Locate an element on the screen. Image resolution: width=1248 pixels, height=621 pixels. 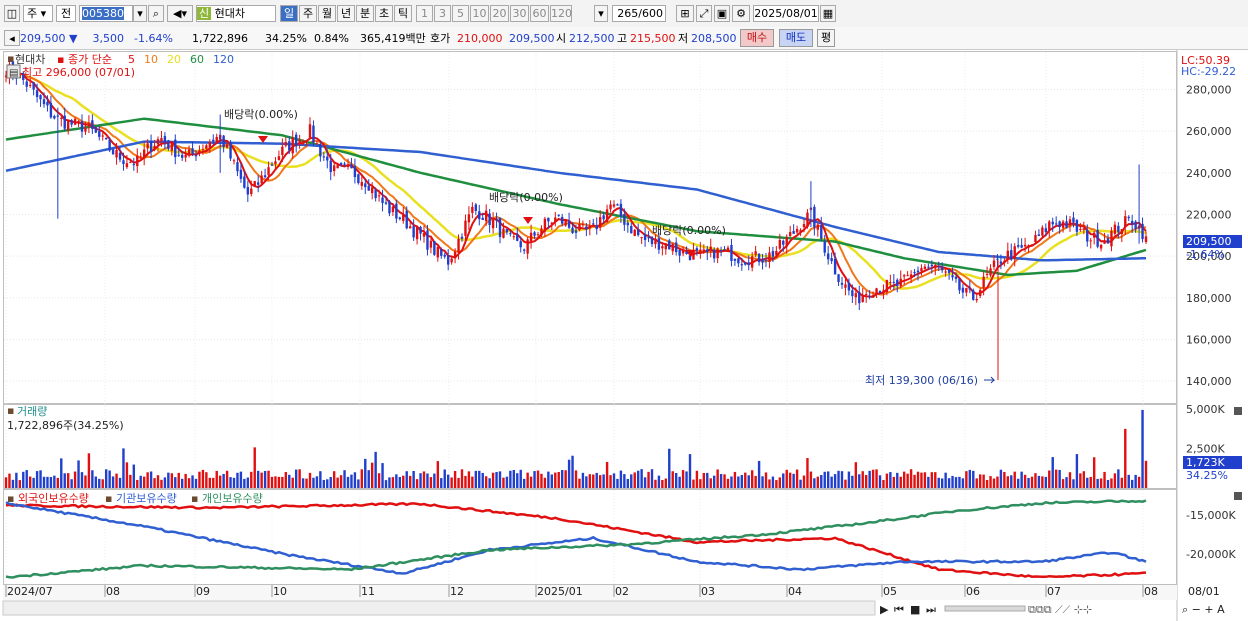
scroll-right-icon: ▶ is located at coordinates (884, 609).